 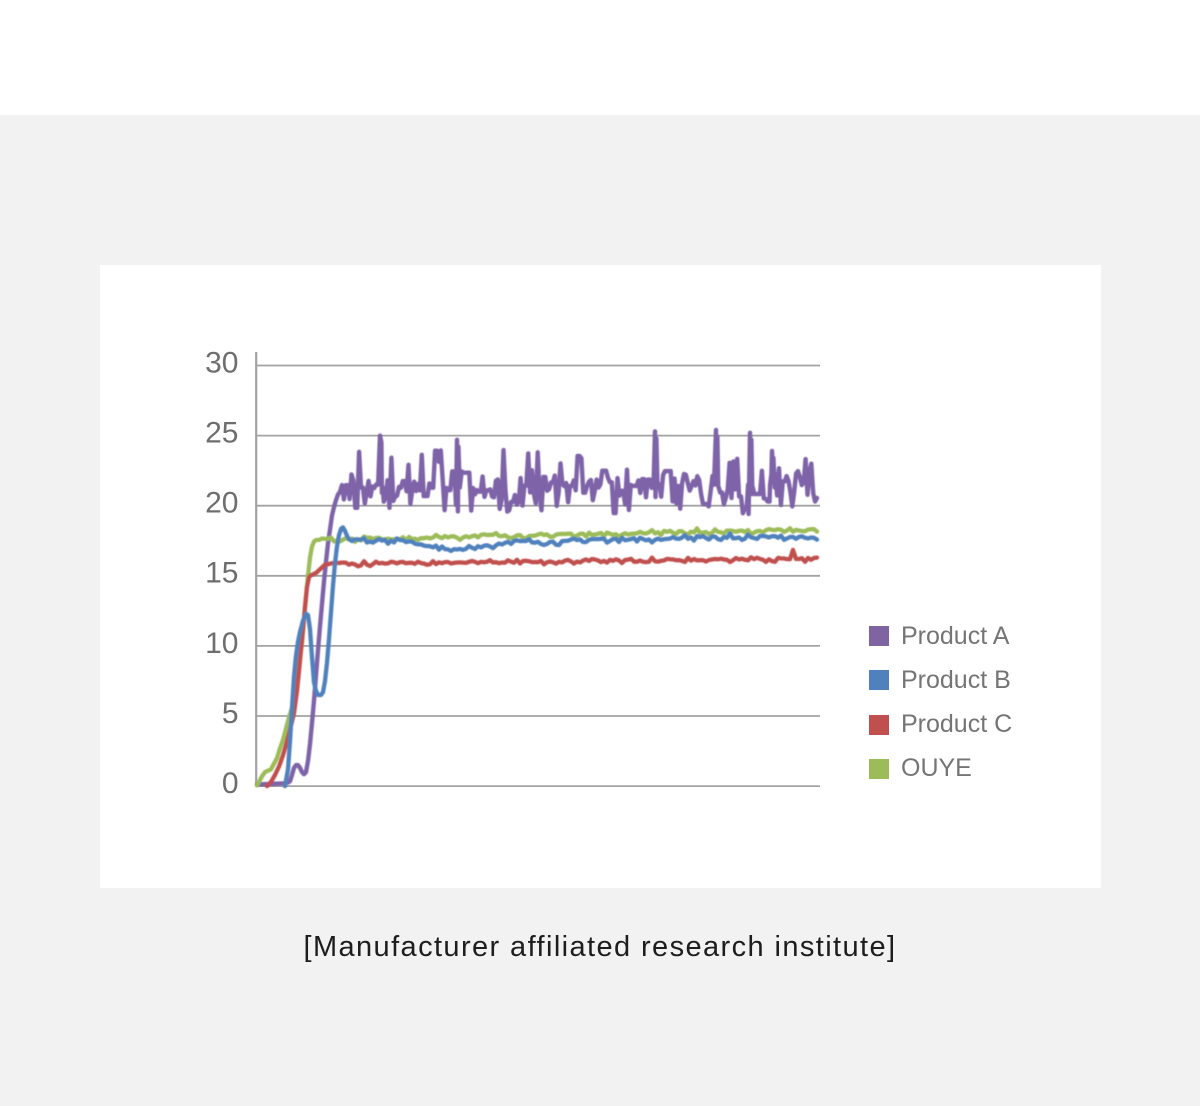 I want to click on svg-text: 15, so click(x=221, y=573).